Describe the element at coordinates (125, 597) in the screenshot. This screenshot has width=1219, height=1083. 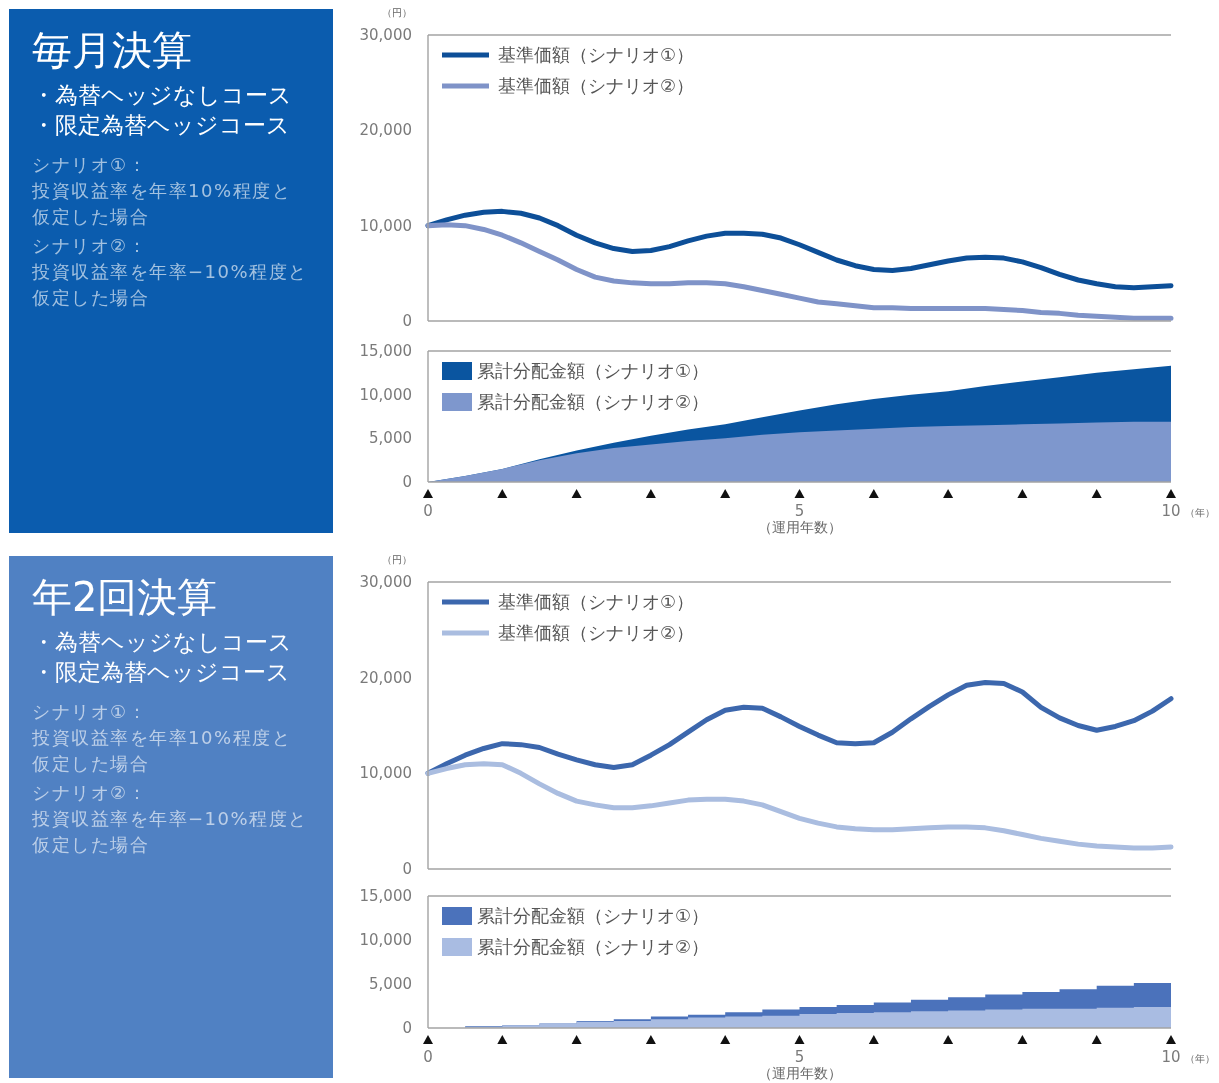
I see `text: 年2回決算` at that location.